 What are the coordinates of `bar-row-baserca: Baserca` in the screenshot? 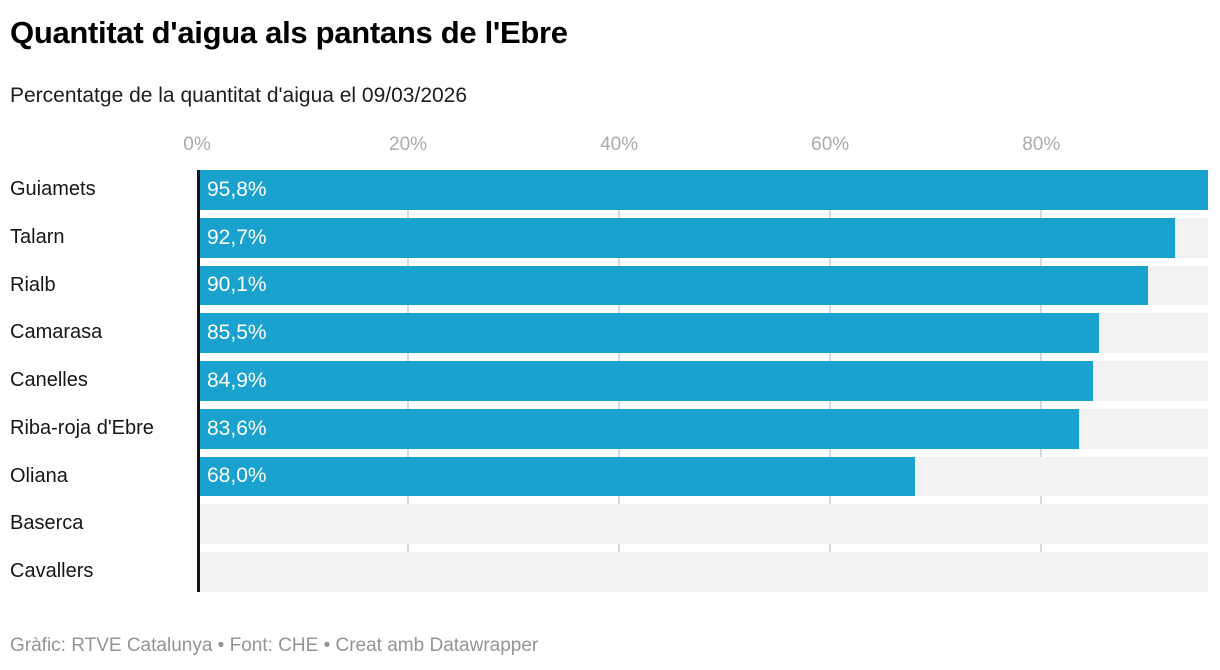 It's located at (609, 524).